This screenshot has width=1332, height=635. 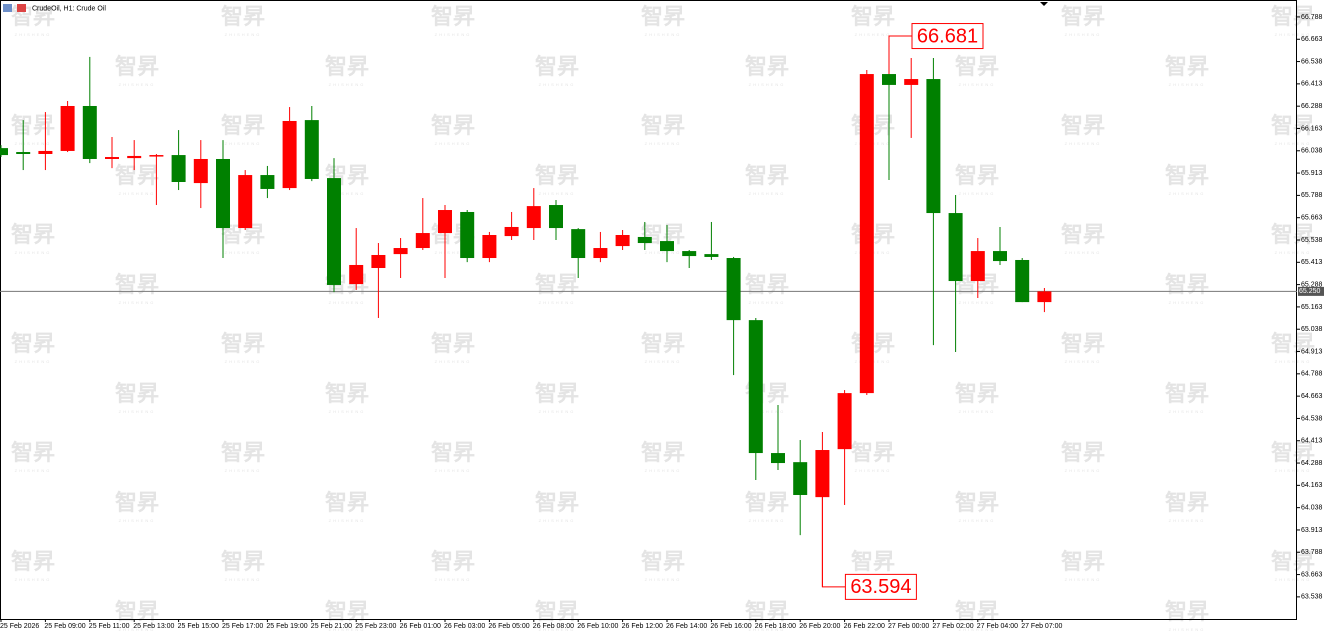 I want to click on shift-marker, so click(x=1044, y=4).